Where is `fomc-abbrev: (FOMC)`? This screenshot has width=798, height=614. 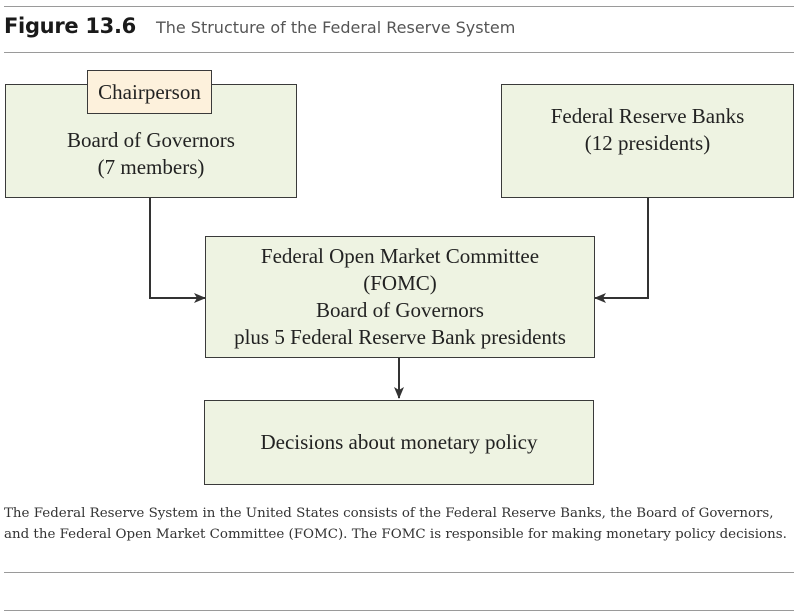 fomc-abbrev: (FOMC) is located at coordinates (400, 283).